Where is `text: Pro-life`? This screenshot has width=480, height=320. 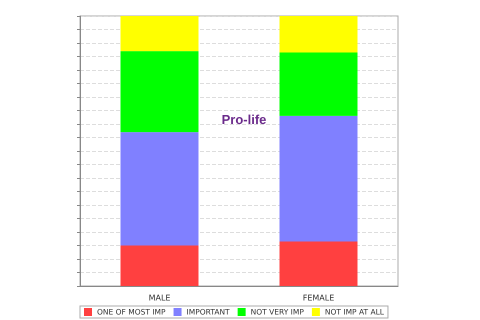
text: Pro-life is located at coordinates (244, 119).